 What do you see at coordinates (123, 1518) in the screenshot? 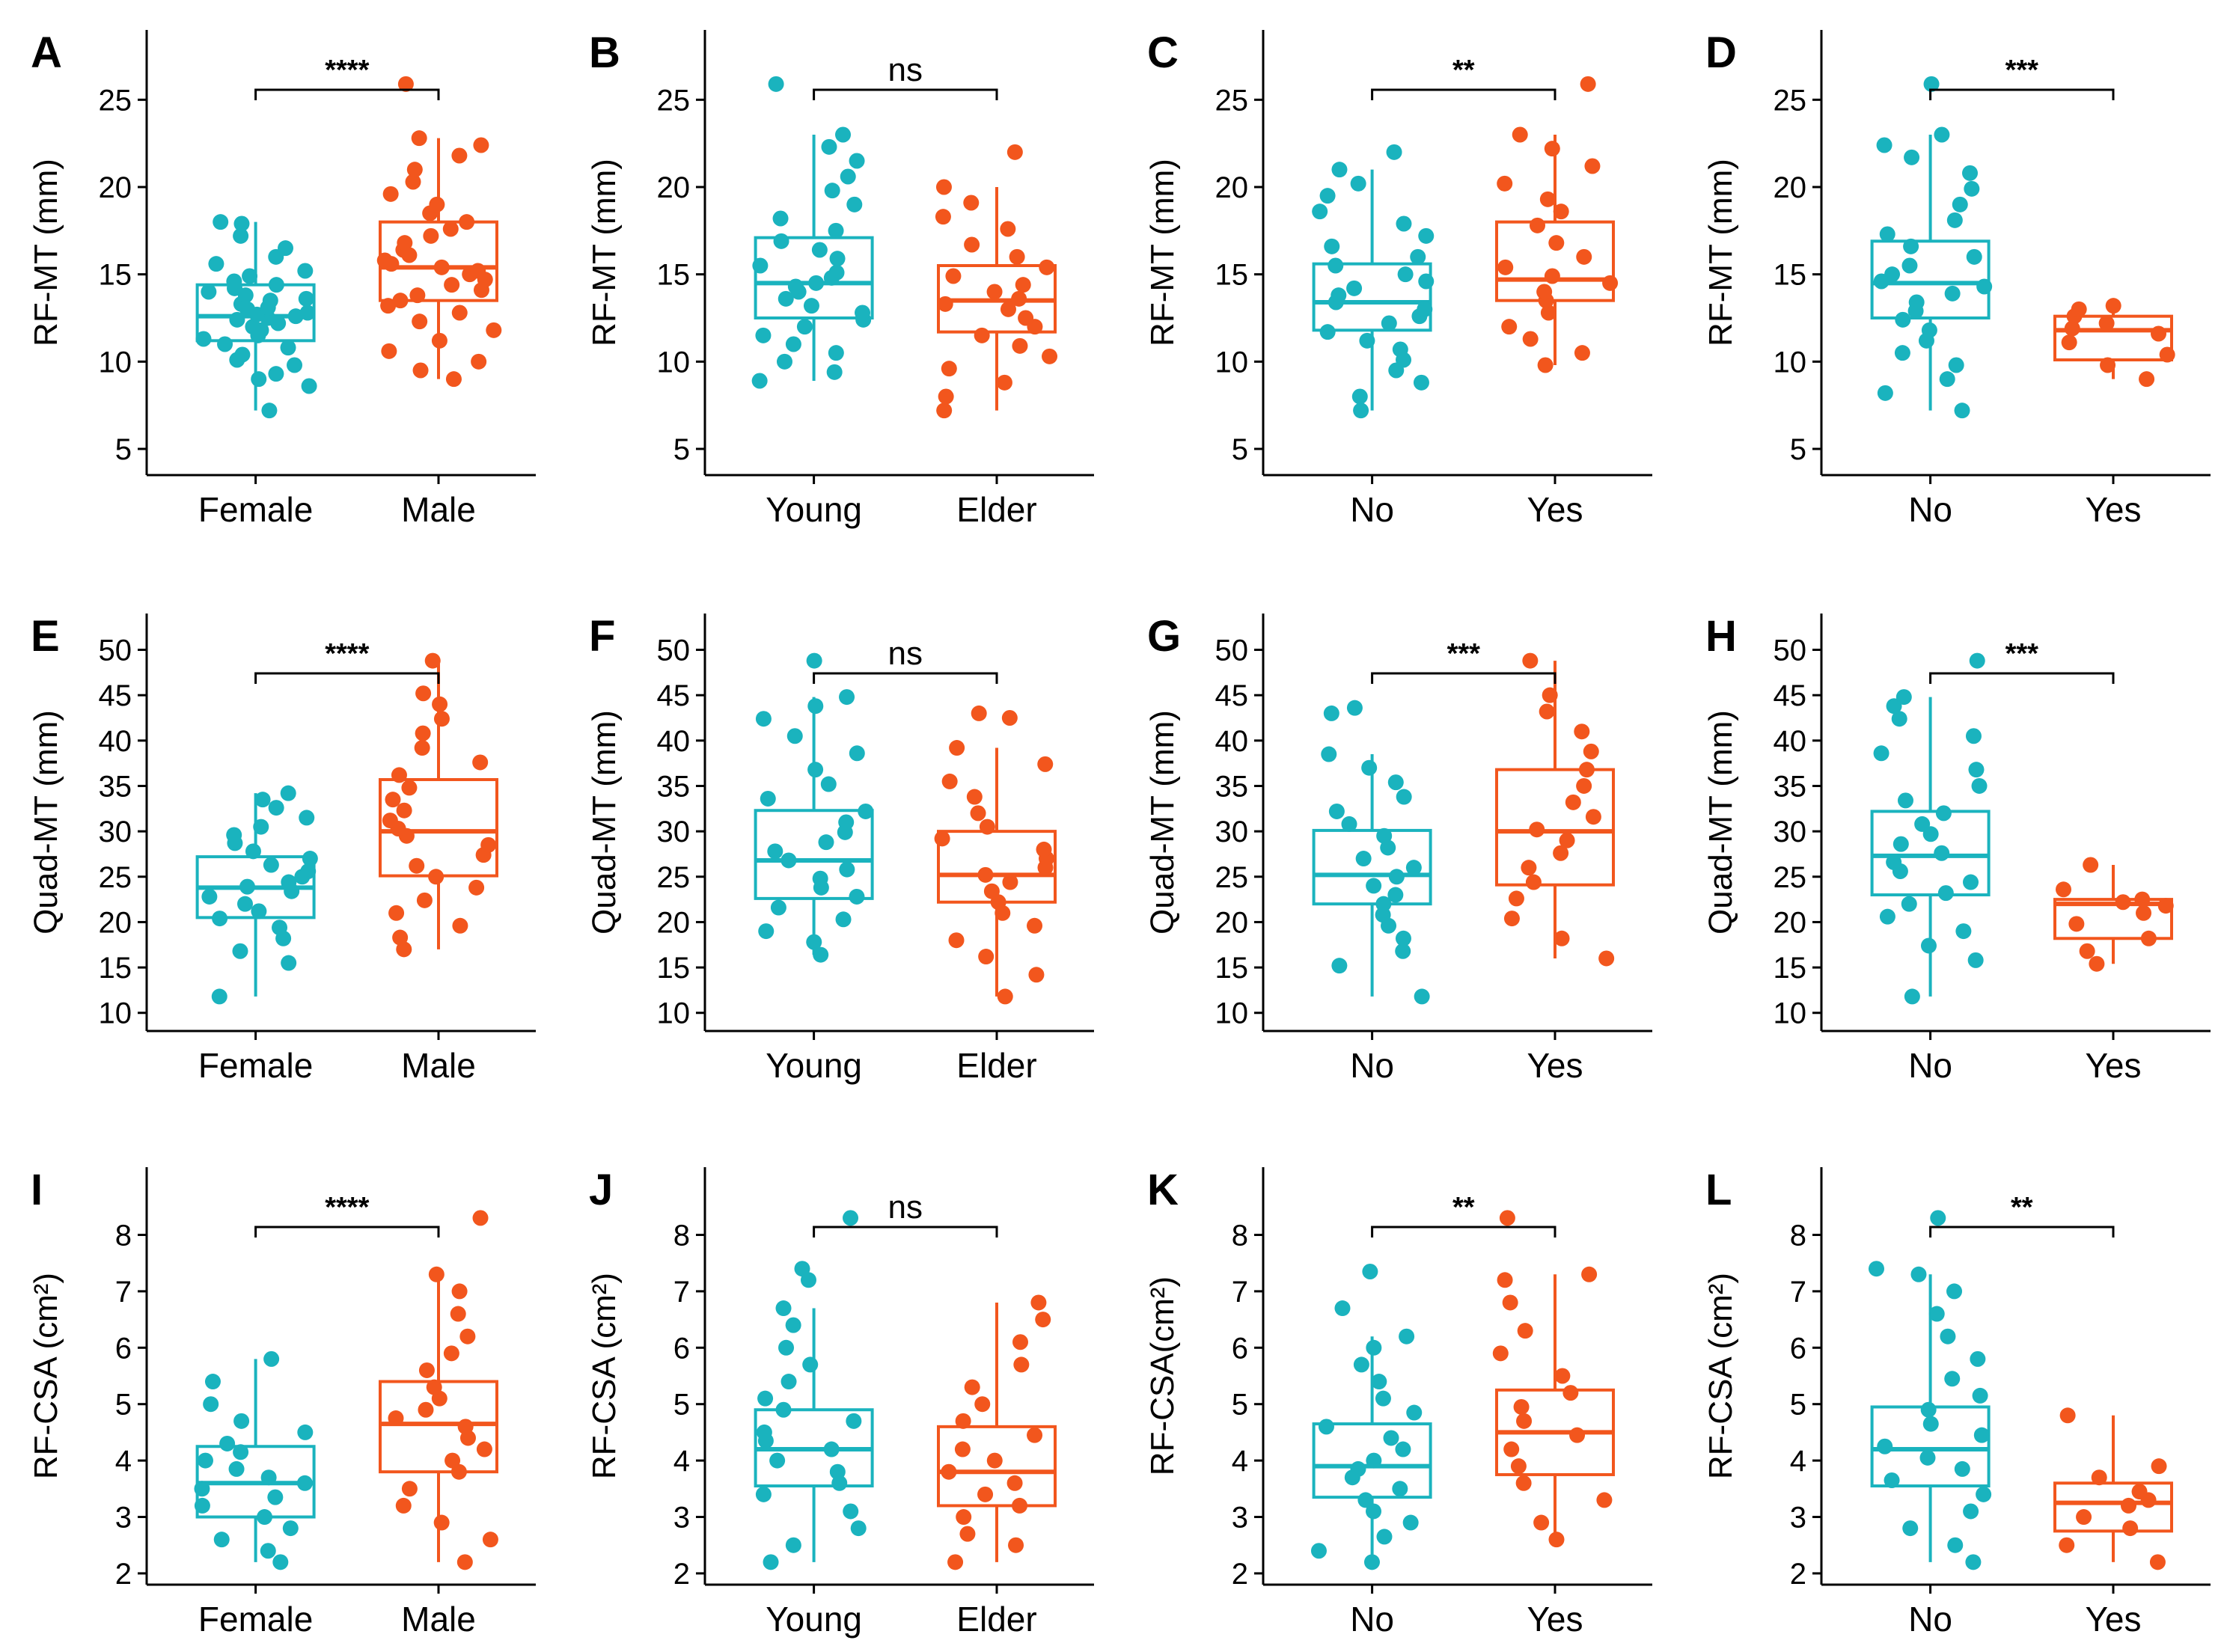
I see `y-tick-label: 3` at bounding box center [123, 1518].